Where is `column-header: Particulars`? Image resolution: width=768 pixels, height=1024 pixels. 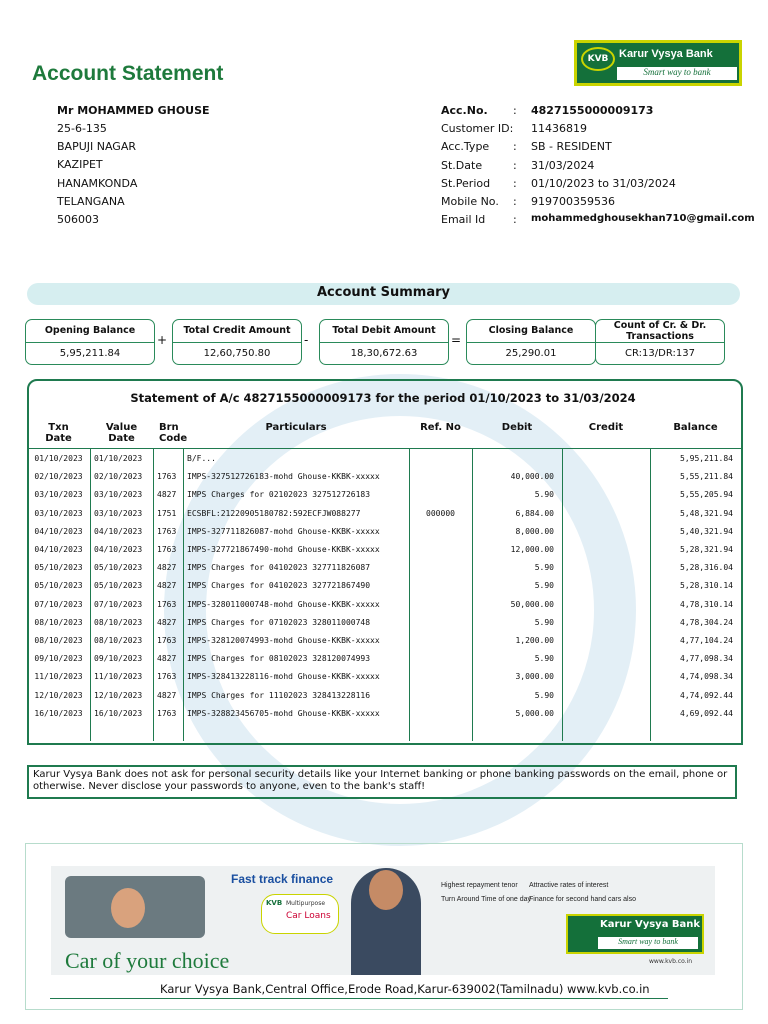
column-header: Particulars is located at coordinates (296, 427).